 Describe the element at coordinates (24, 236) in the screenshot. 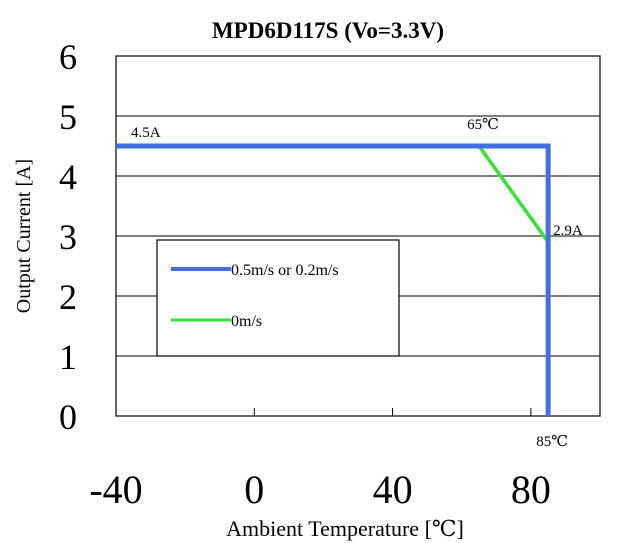

I see `y-axis-label: Output Current [A]` at that location.